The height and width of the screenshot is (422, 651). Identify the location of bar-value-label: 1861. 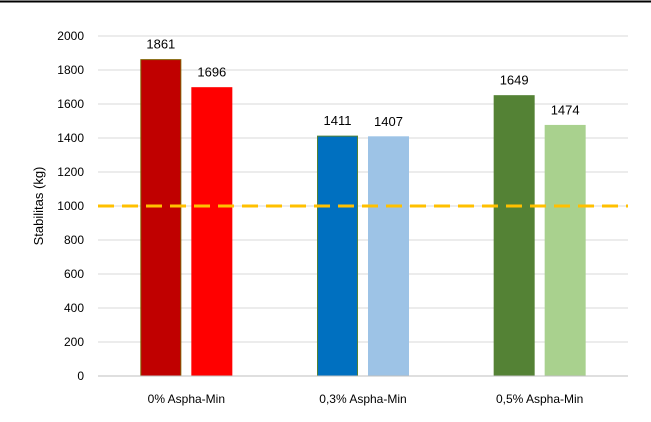
(160, 44).